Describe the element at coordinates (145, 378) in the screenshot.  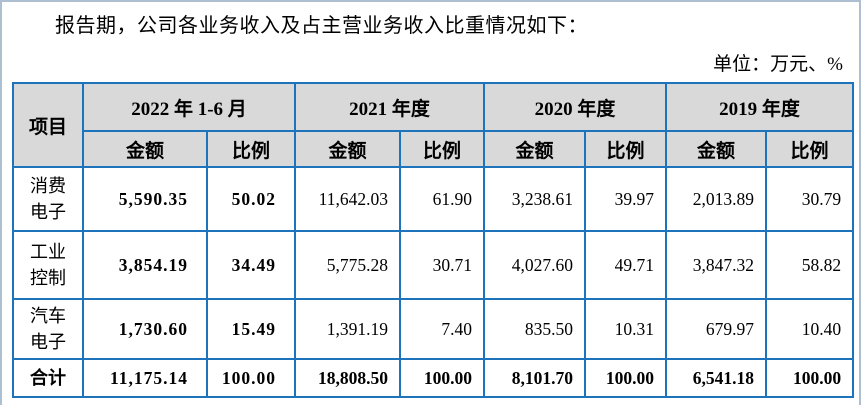
I see `amount-cell: 11,175.14` at that location.